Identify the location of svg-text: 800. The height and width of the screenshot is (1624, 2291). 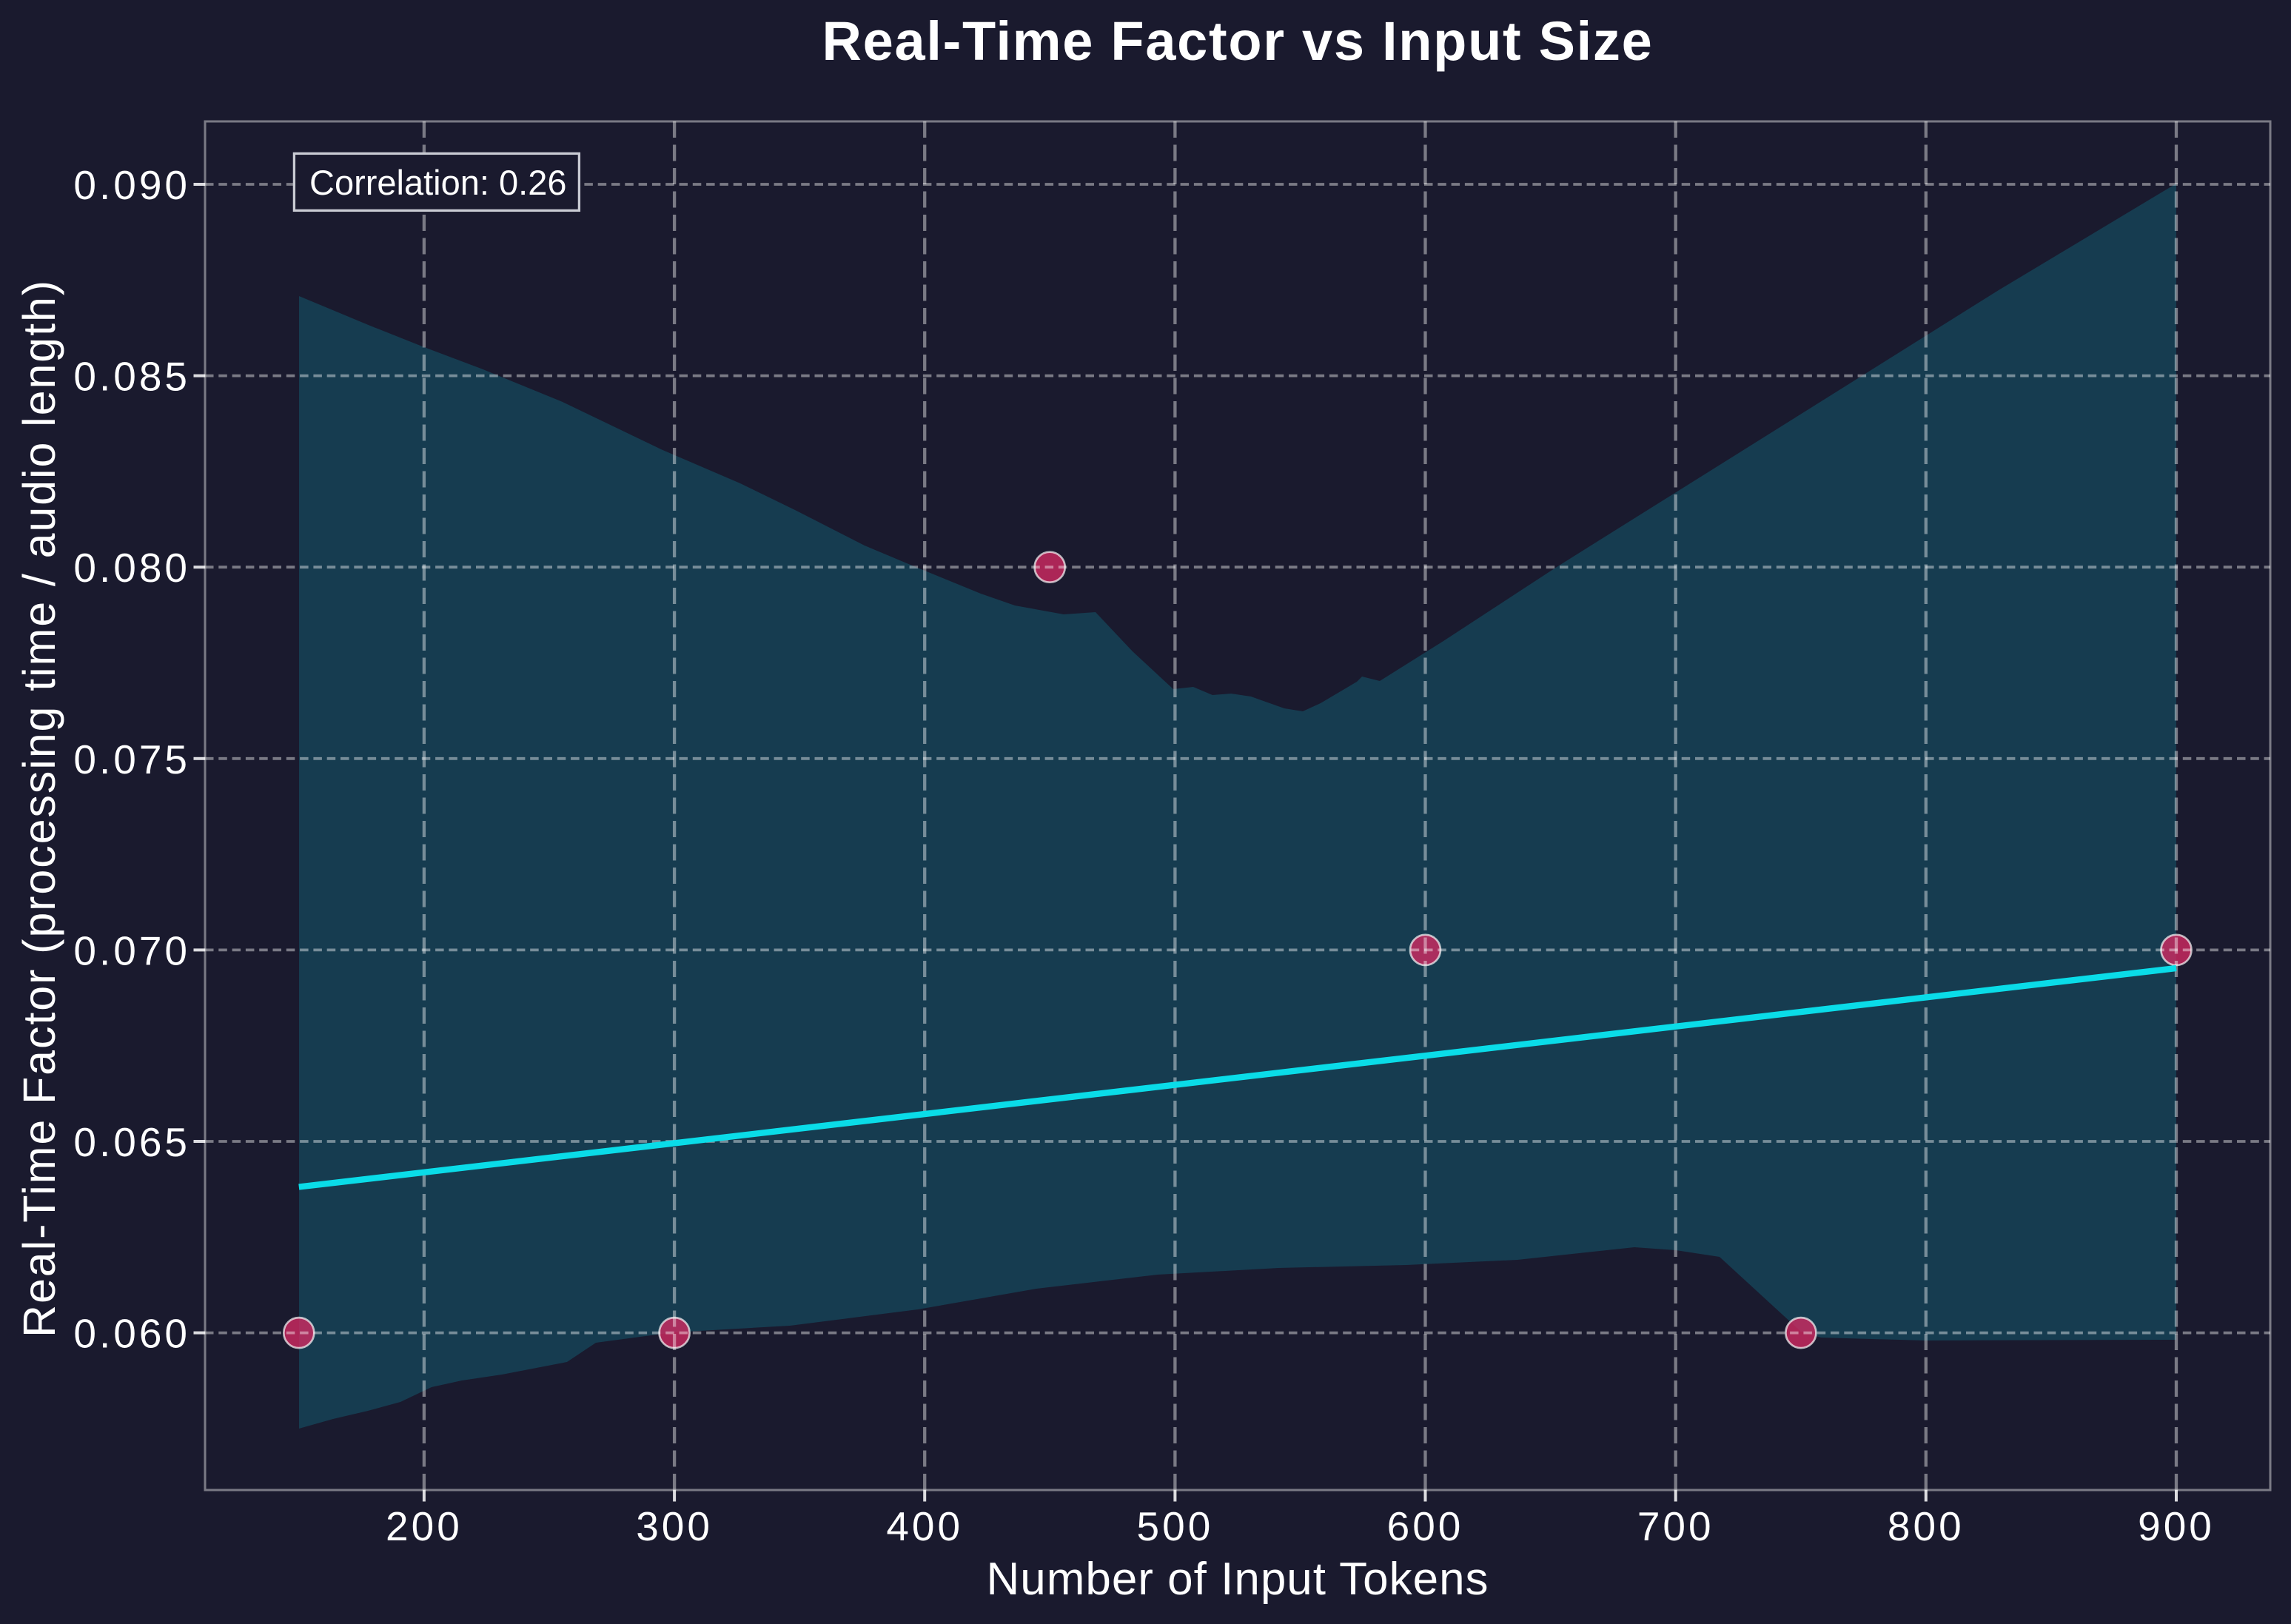
(1927, 1526).